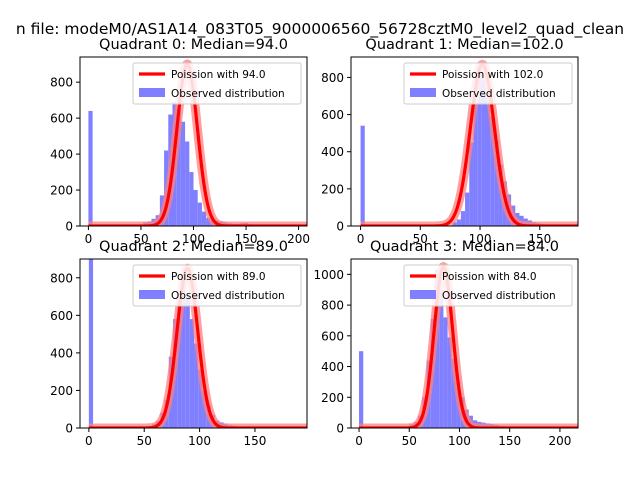 The width and height of the screenshot is (640, 480). I want to click on subplot-title: Quadrant 1: Median=102.0, so click(464, 45).